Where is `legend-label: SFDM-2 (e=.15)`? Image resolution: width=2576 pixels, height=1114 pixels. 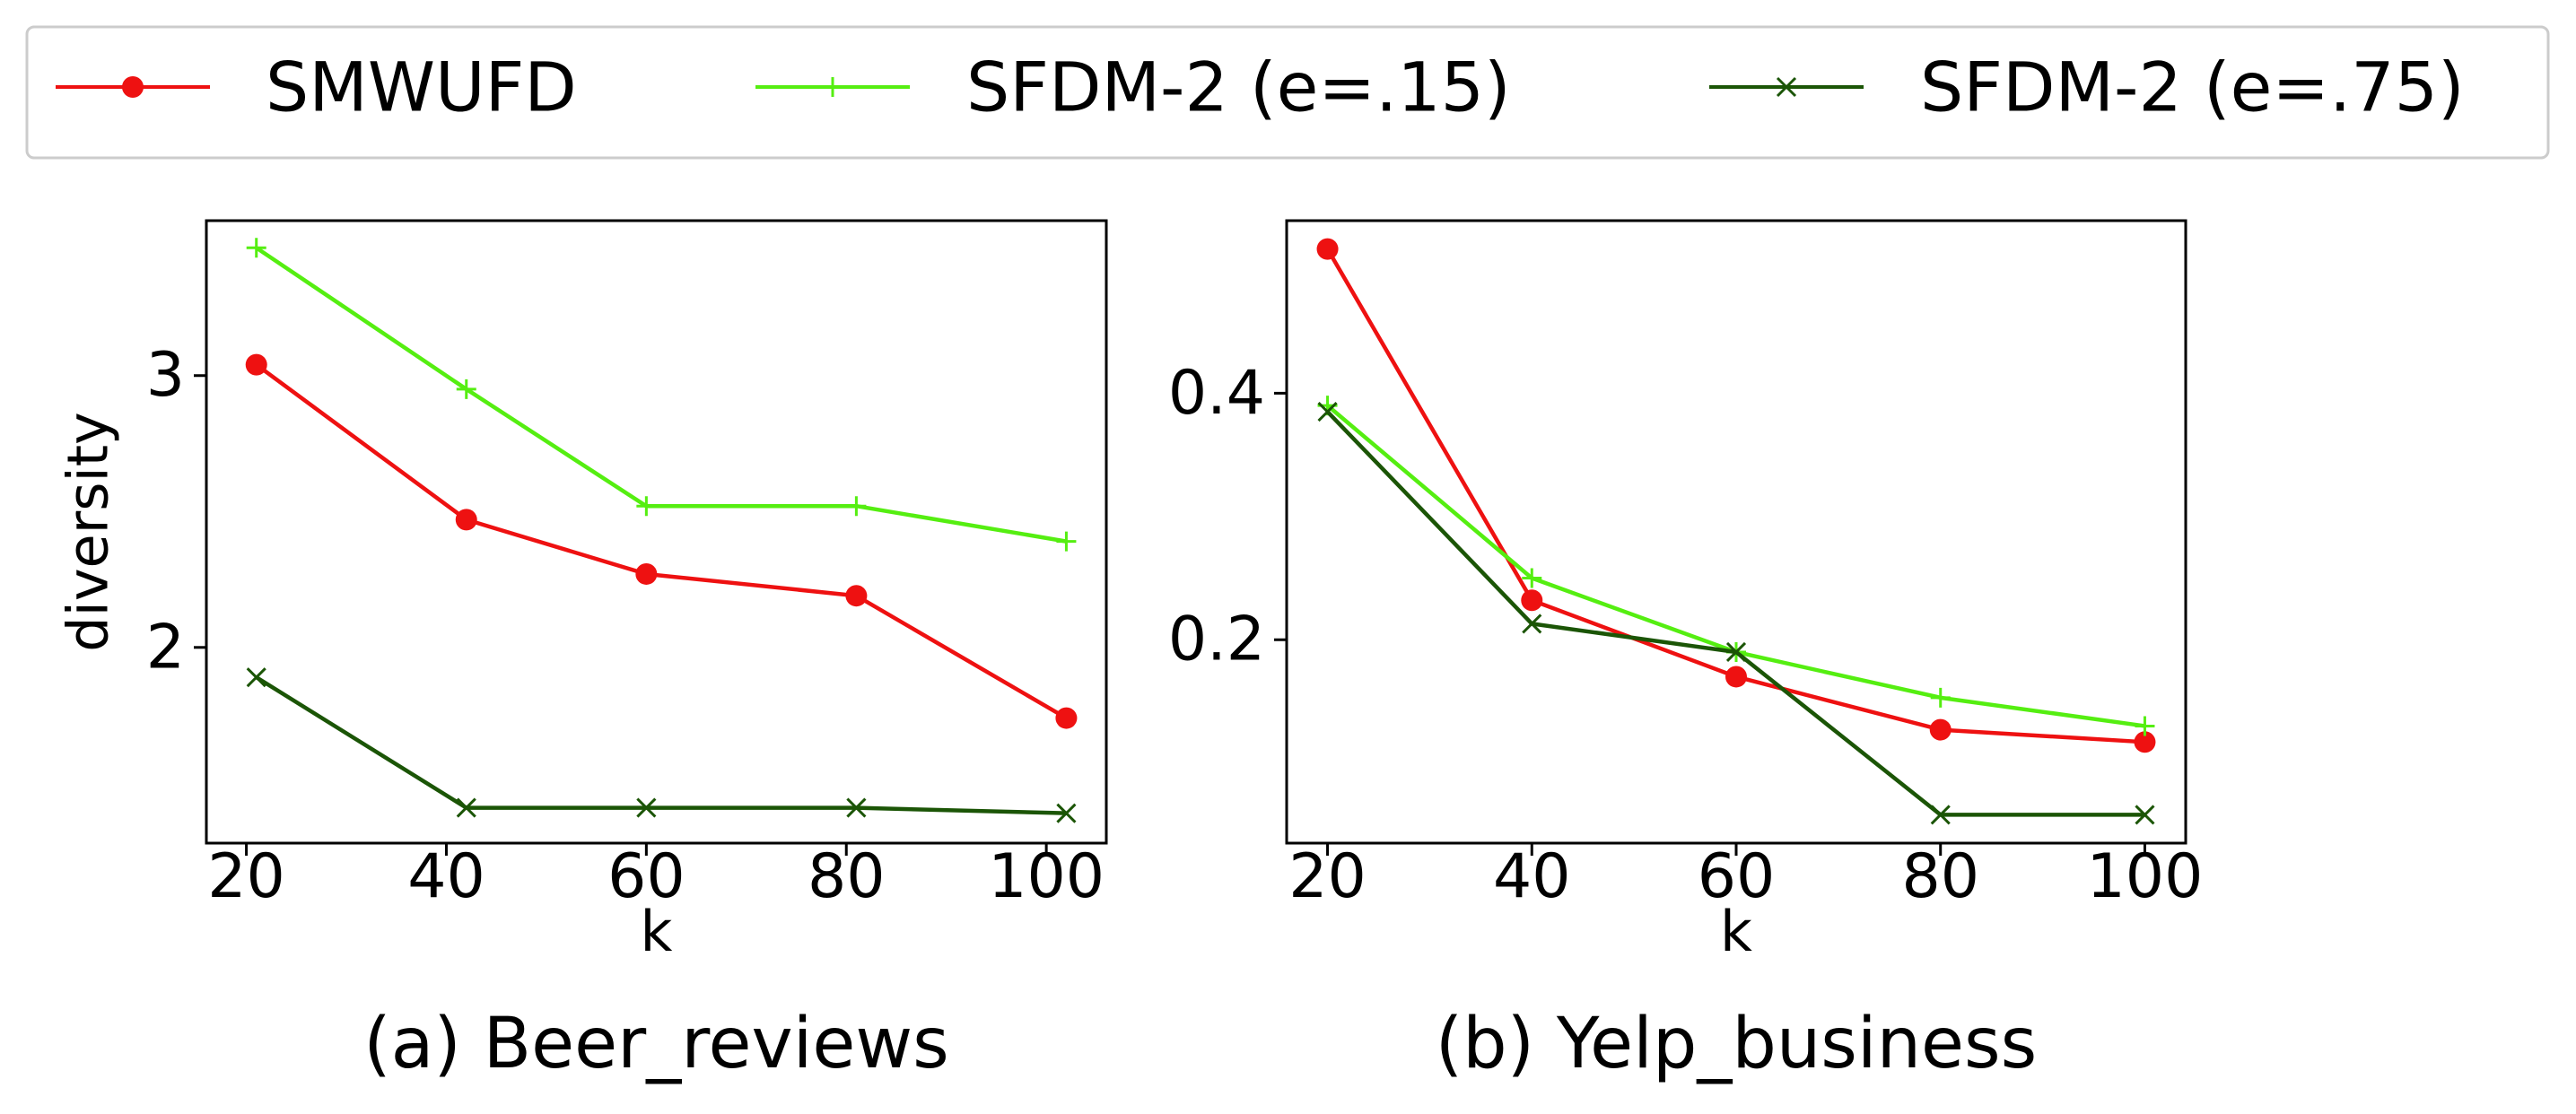
legend-label: SFDM-2 (e=.15) is located at coordinates (1239, 87).